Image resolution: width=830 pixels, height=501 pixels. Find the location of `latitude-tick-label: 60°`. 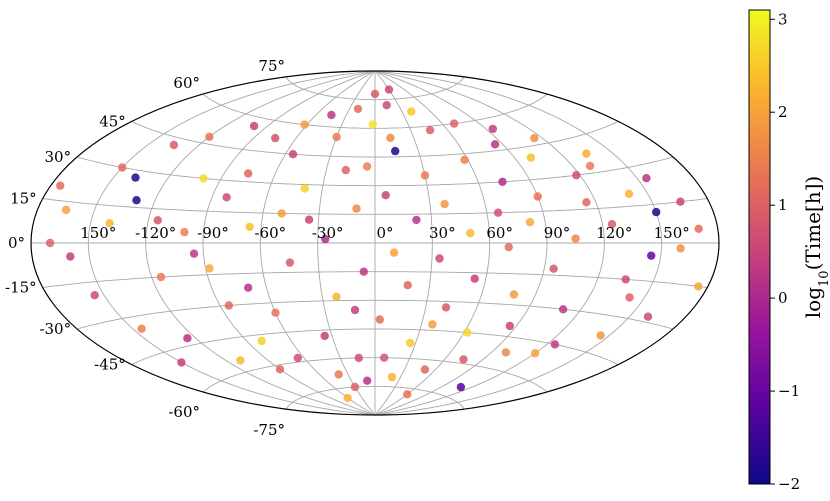

latitude-tick-label: 60° is located at coordinates (186, 83).